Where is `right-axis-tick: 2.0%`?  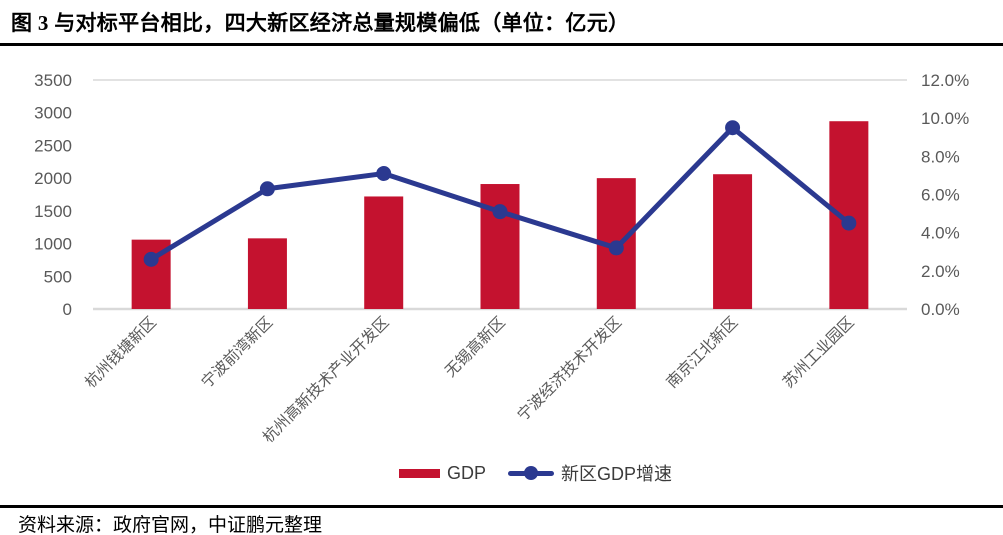 right-axis-tick: 2.0% is located at coordinates (940, 271).